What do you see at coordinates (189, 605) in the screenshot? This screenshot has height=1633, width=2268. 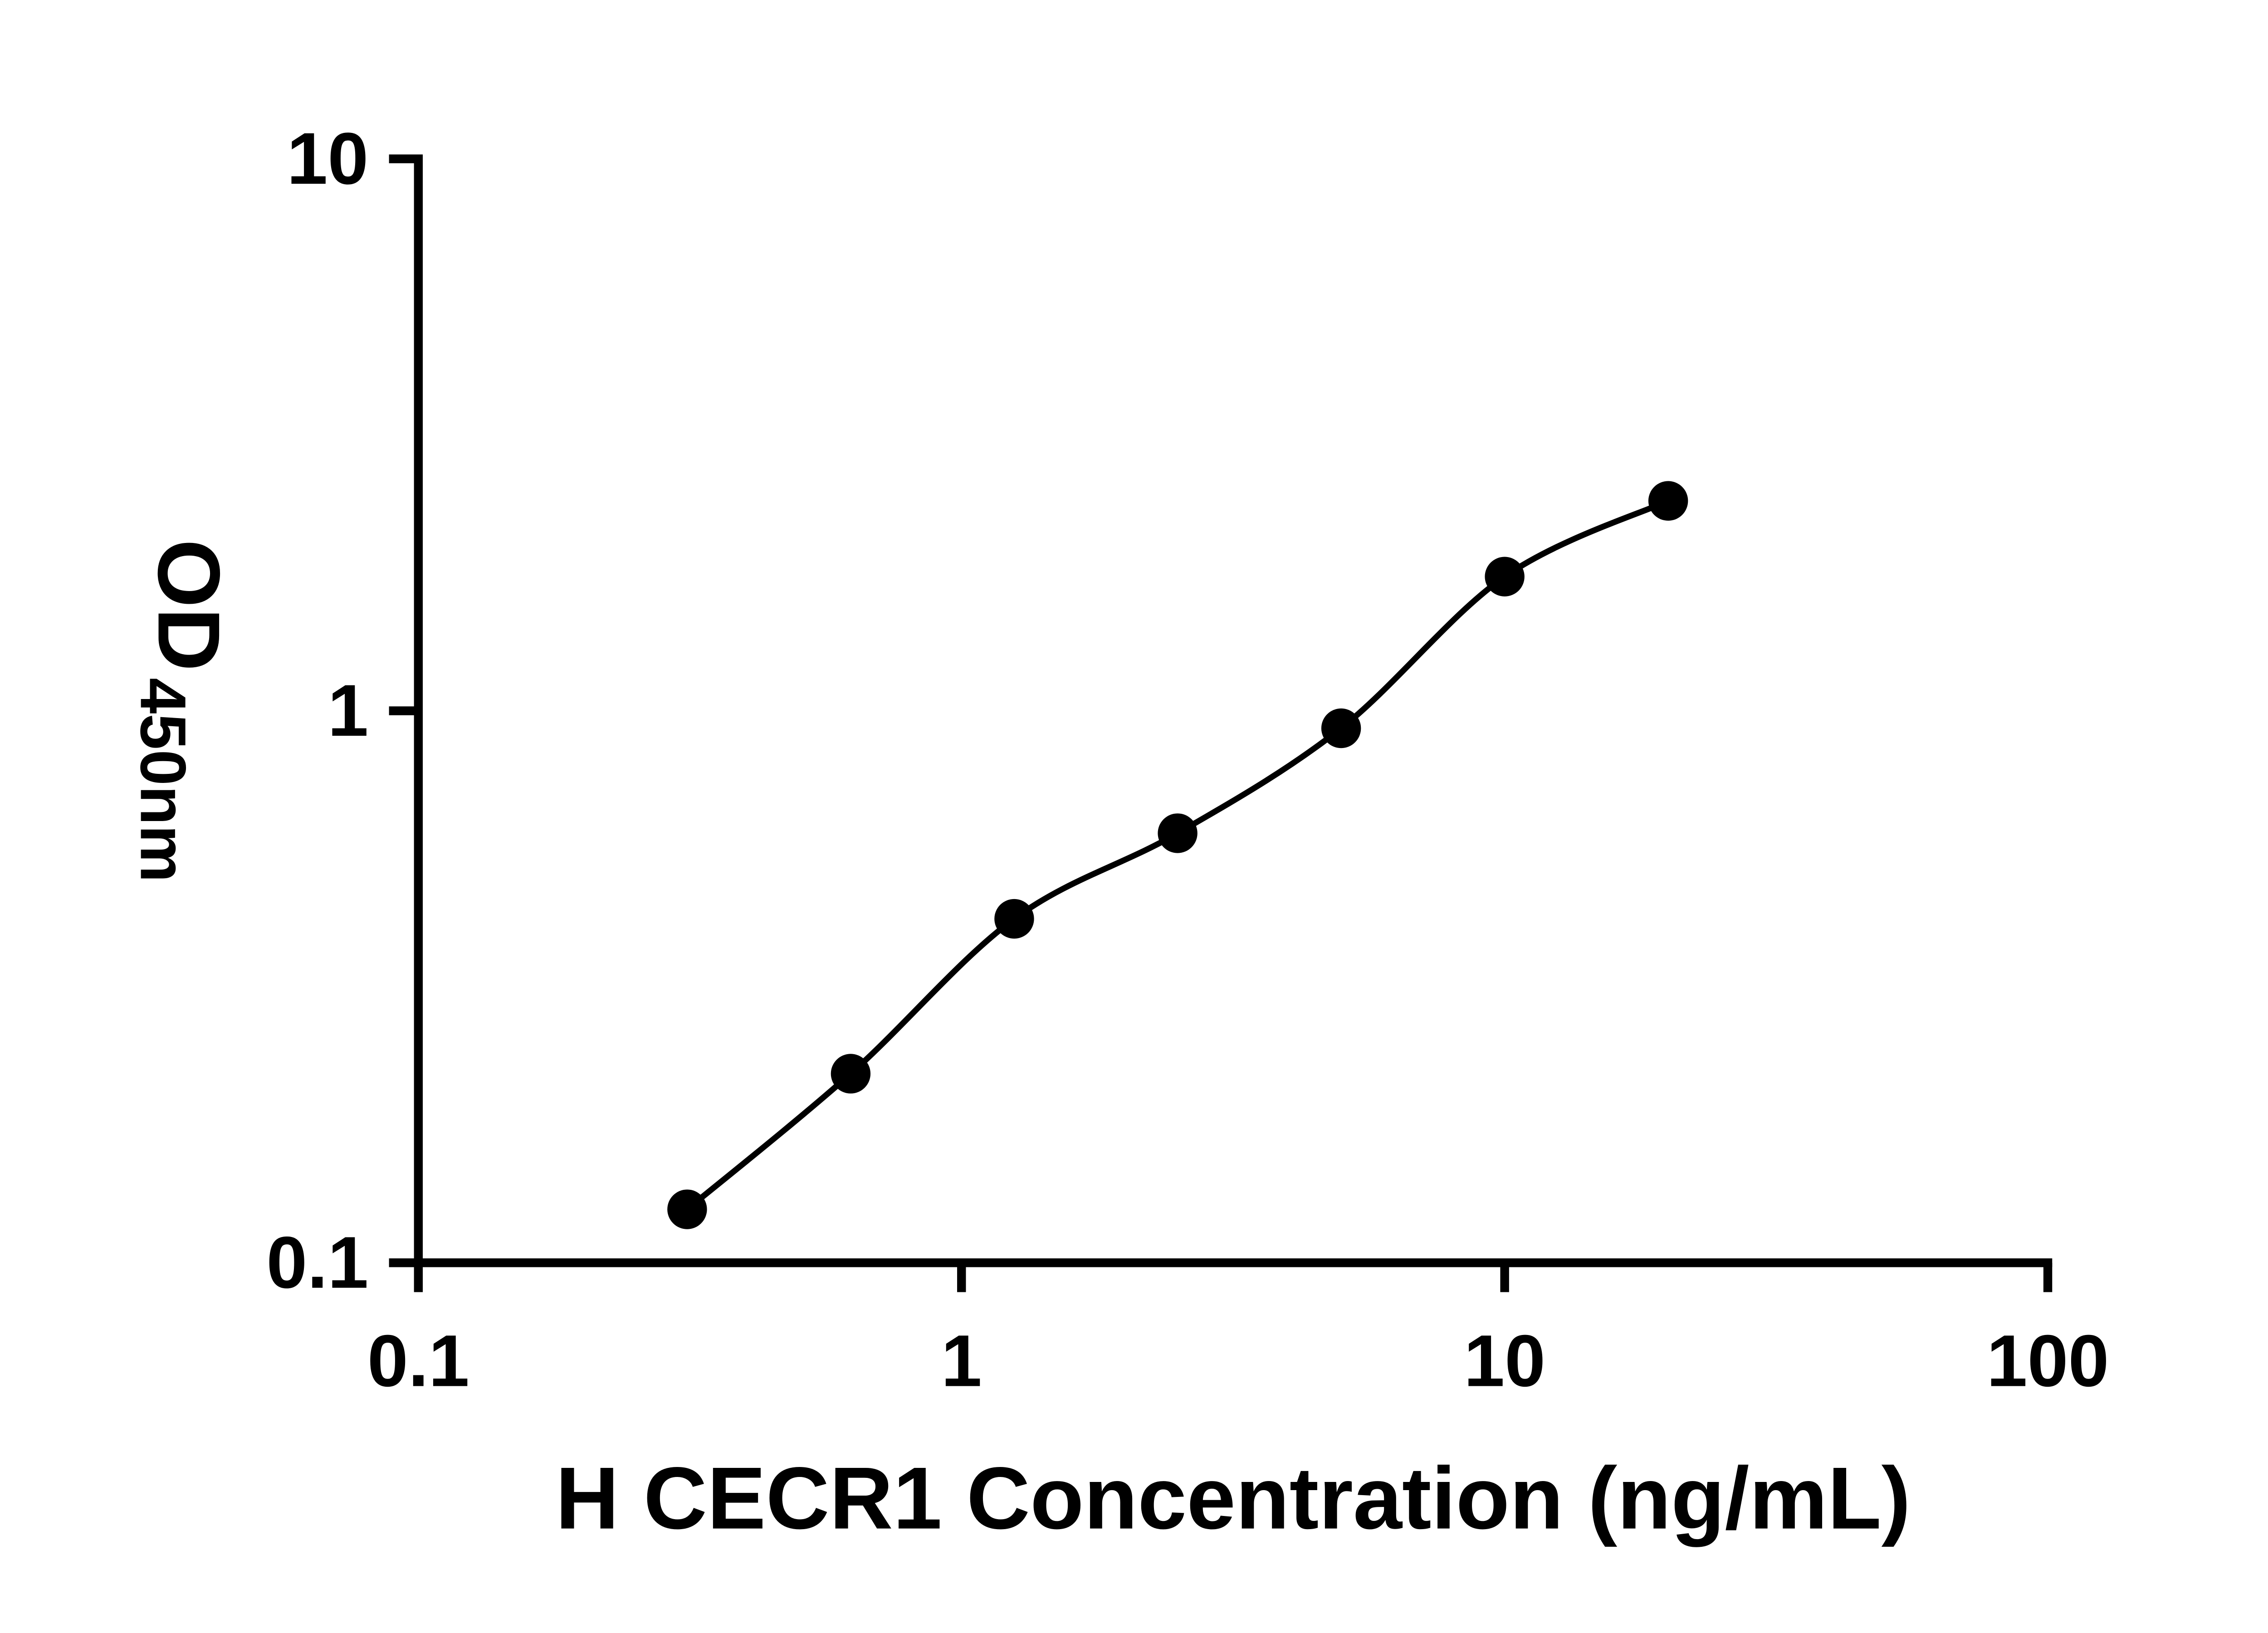 I see `y-axis-title-main: OD` at bounding box center [189, 605].